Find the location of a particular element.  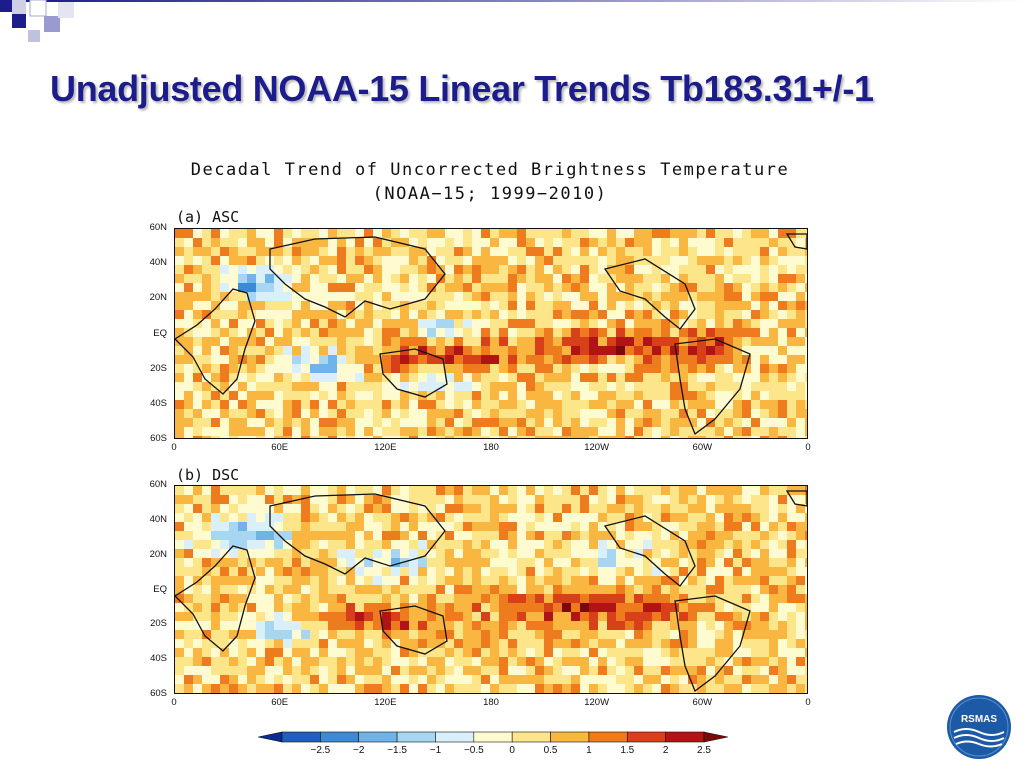

colorbar-tick-label: 1.5 is located at coordinates (627, 750).